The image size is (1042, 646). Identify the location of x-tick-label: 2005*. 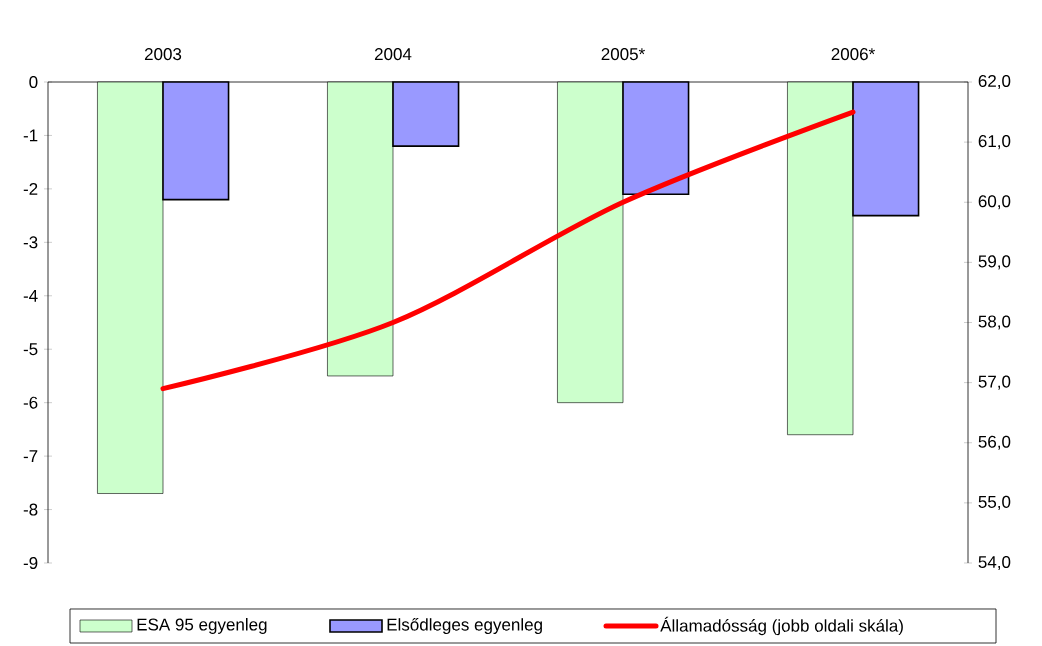
(623, 54).